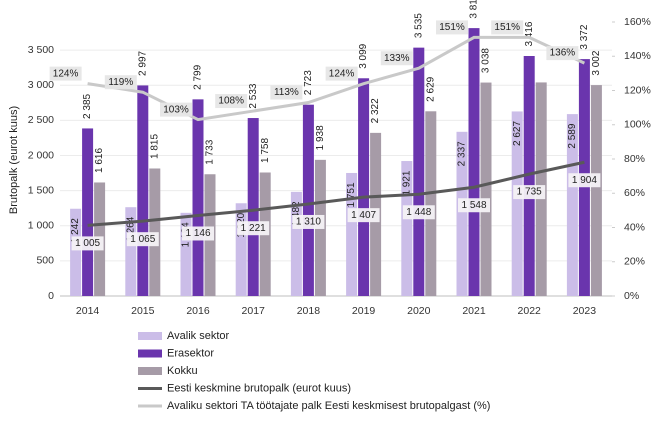 The image size is (661, 426). What do you see at coordinates (596, 62) in the screenshot?
I see `data-label: 3 002` at bounding box center [596, 62].